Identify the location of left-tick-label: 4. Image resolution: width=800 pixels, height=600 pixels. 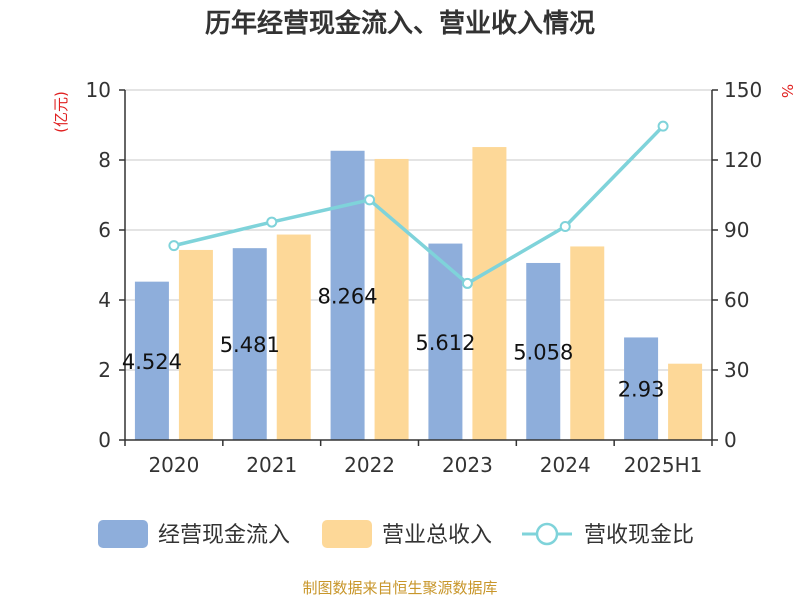
(104, 300).